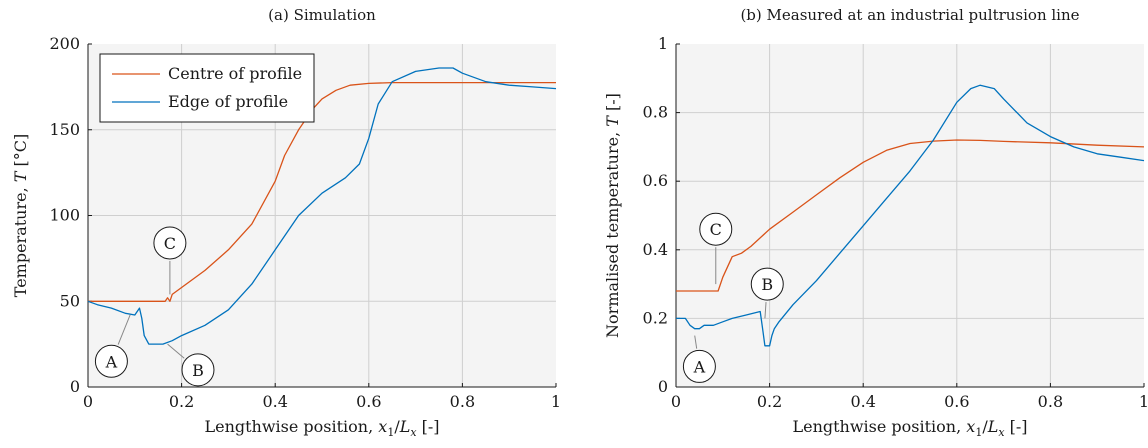 This screenshot has height=448, width=1148. Describe the element at coordinates (70, 300) in the screenshot. I see `y-tick-label: 50` at that location.